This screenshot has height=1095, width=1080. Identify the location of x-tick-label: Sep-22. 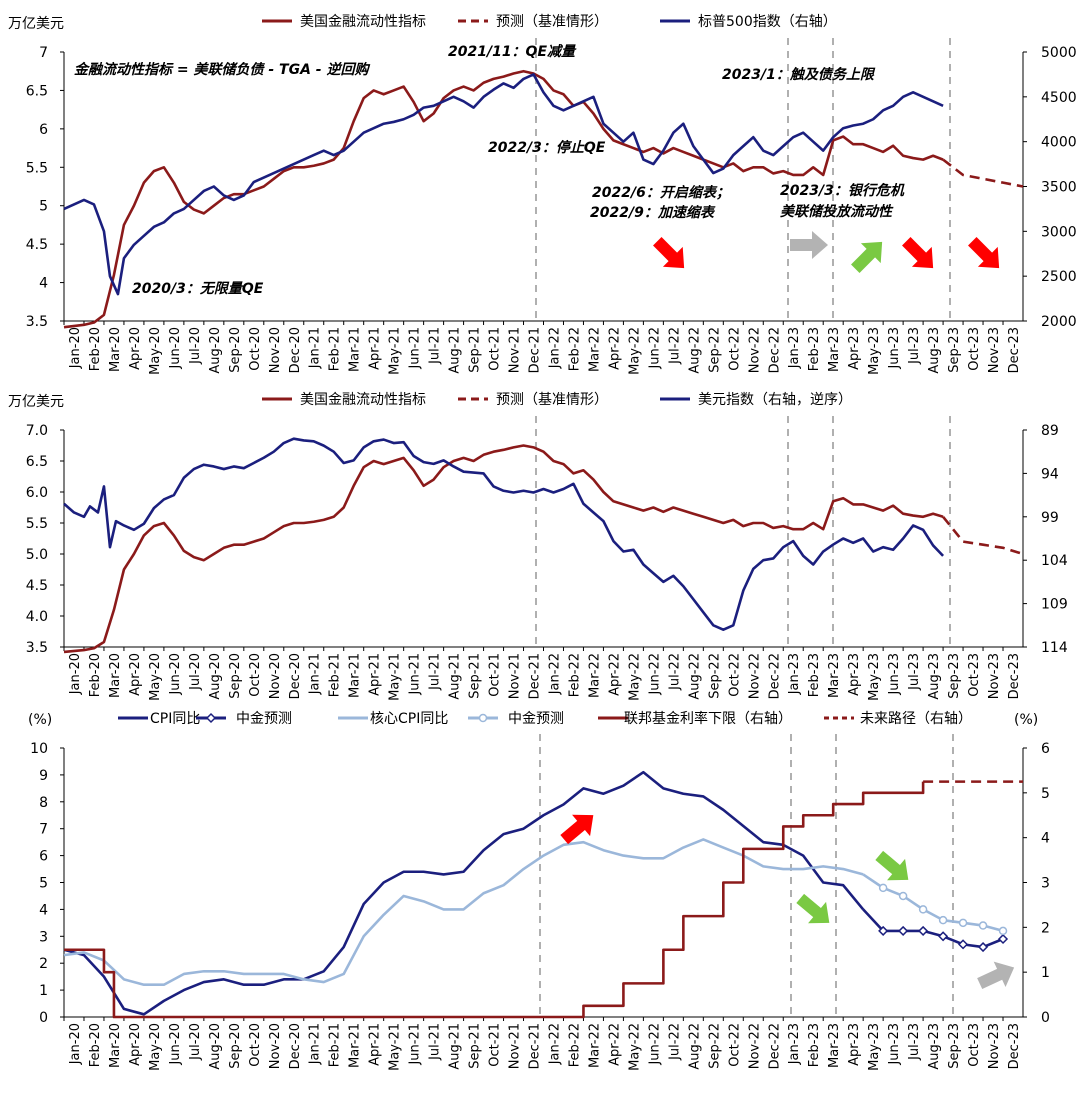
(714, 1046).